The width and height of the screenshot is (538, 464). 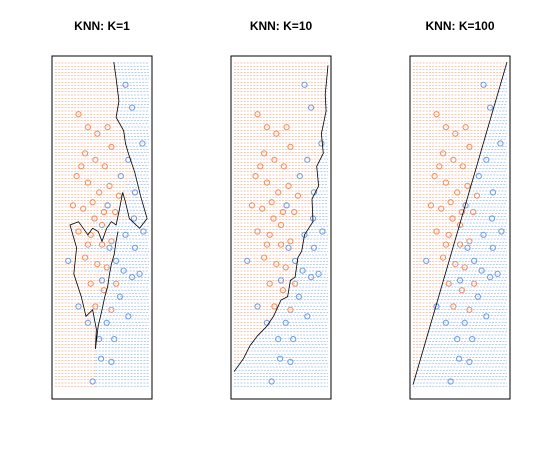 I want to click on plot-frame, so click(x=460, y=227).